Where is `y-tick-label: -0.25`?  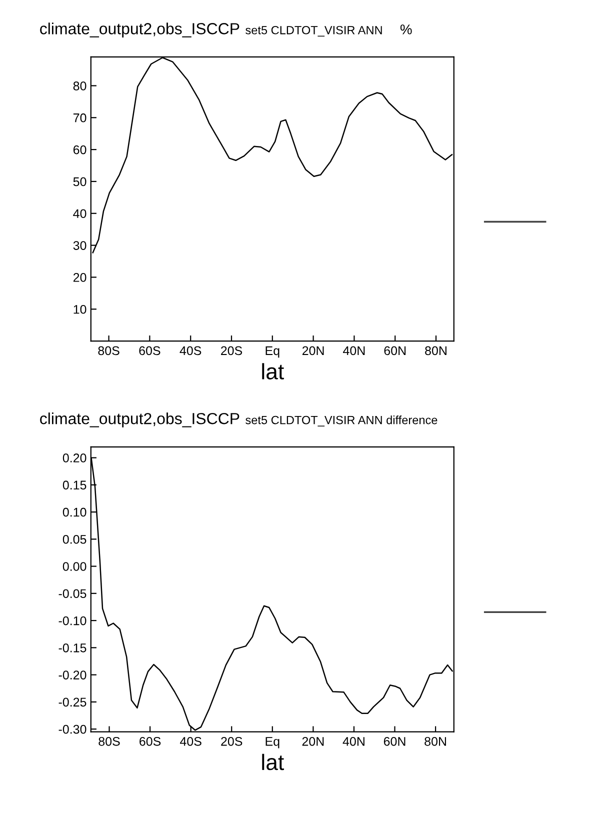 y-tick-label: -0.25 is located at coordinates (72, 702).